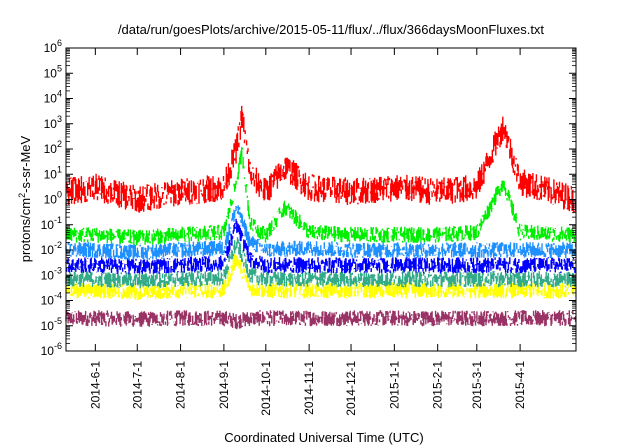  Describe the element at coordinates (53, 71) in the screenshot. I see `y-tick-label: 10⁵` at that location.